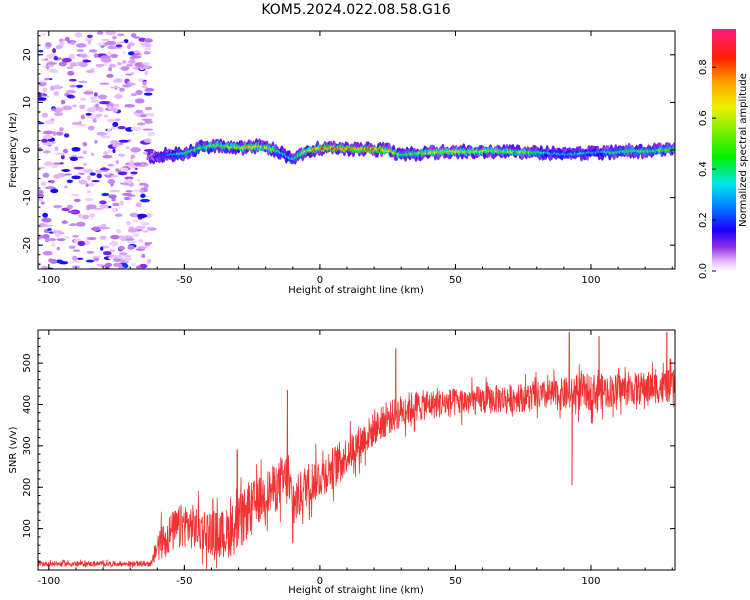  What do you see at coordinates (355, 10) in the screenshot?
I see `figure-title: KOM5.2024.022.08.58.G16` at bounding box center [355, 10].